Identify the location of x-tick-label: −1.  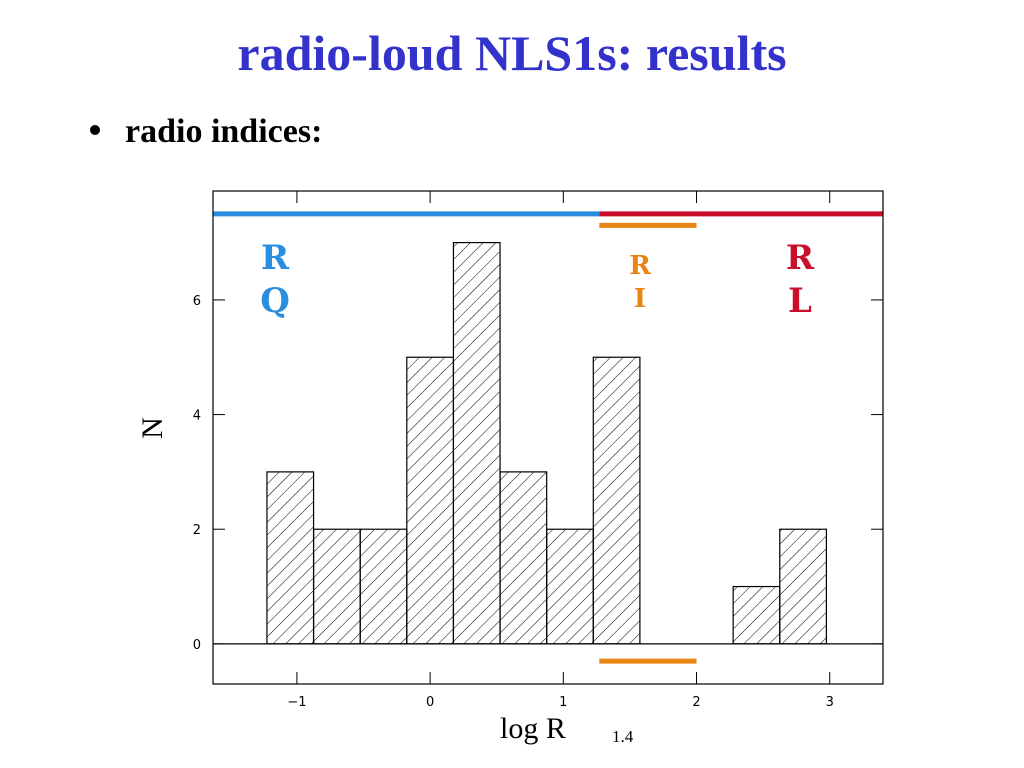
(296, 702).